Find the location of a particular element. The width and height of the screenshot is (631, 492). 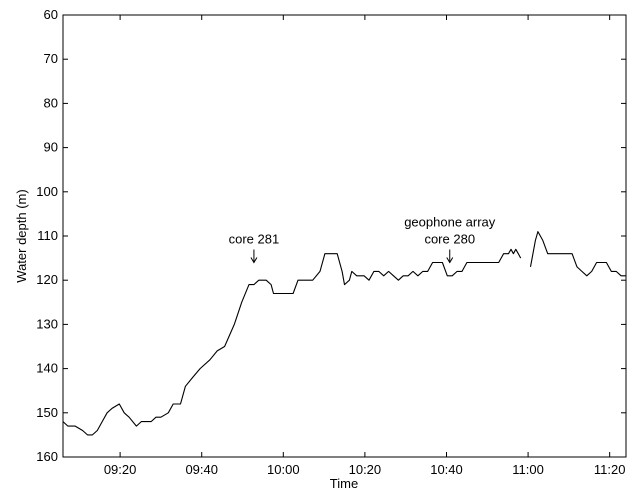

annotation-label: geophone array is located at coordinates (450, 222).